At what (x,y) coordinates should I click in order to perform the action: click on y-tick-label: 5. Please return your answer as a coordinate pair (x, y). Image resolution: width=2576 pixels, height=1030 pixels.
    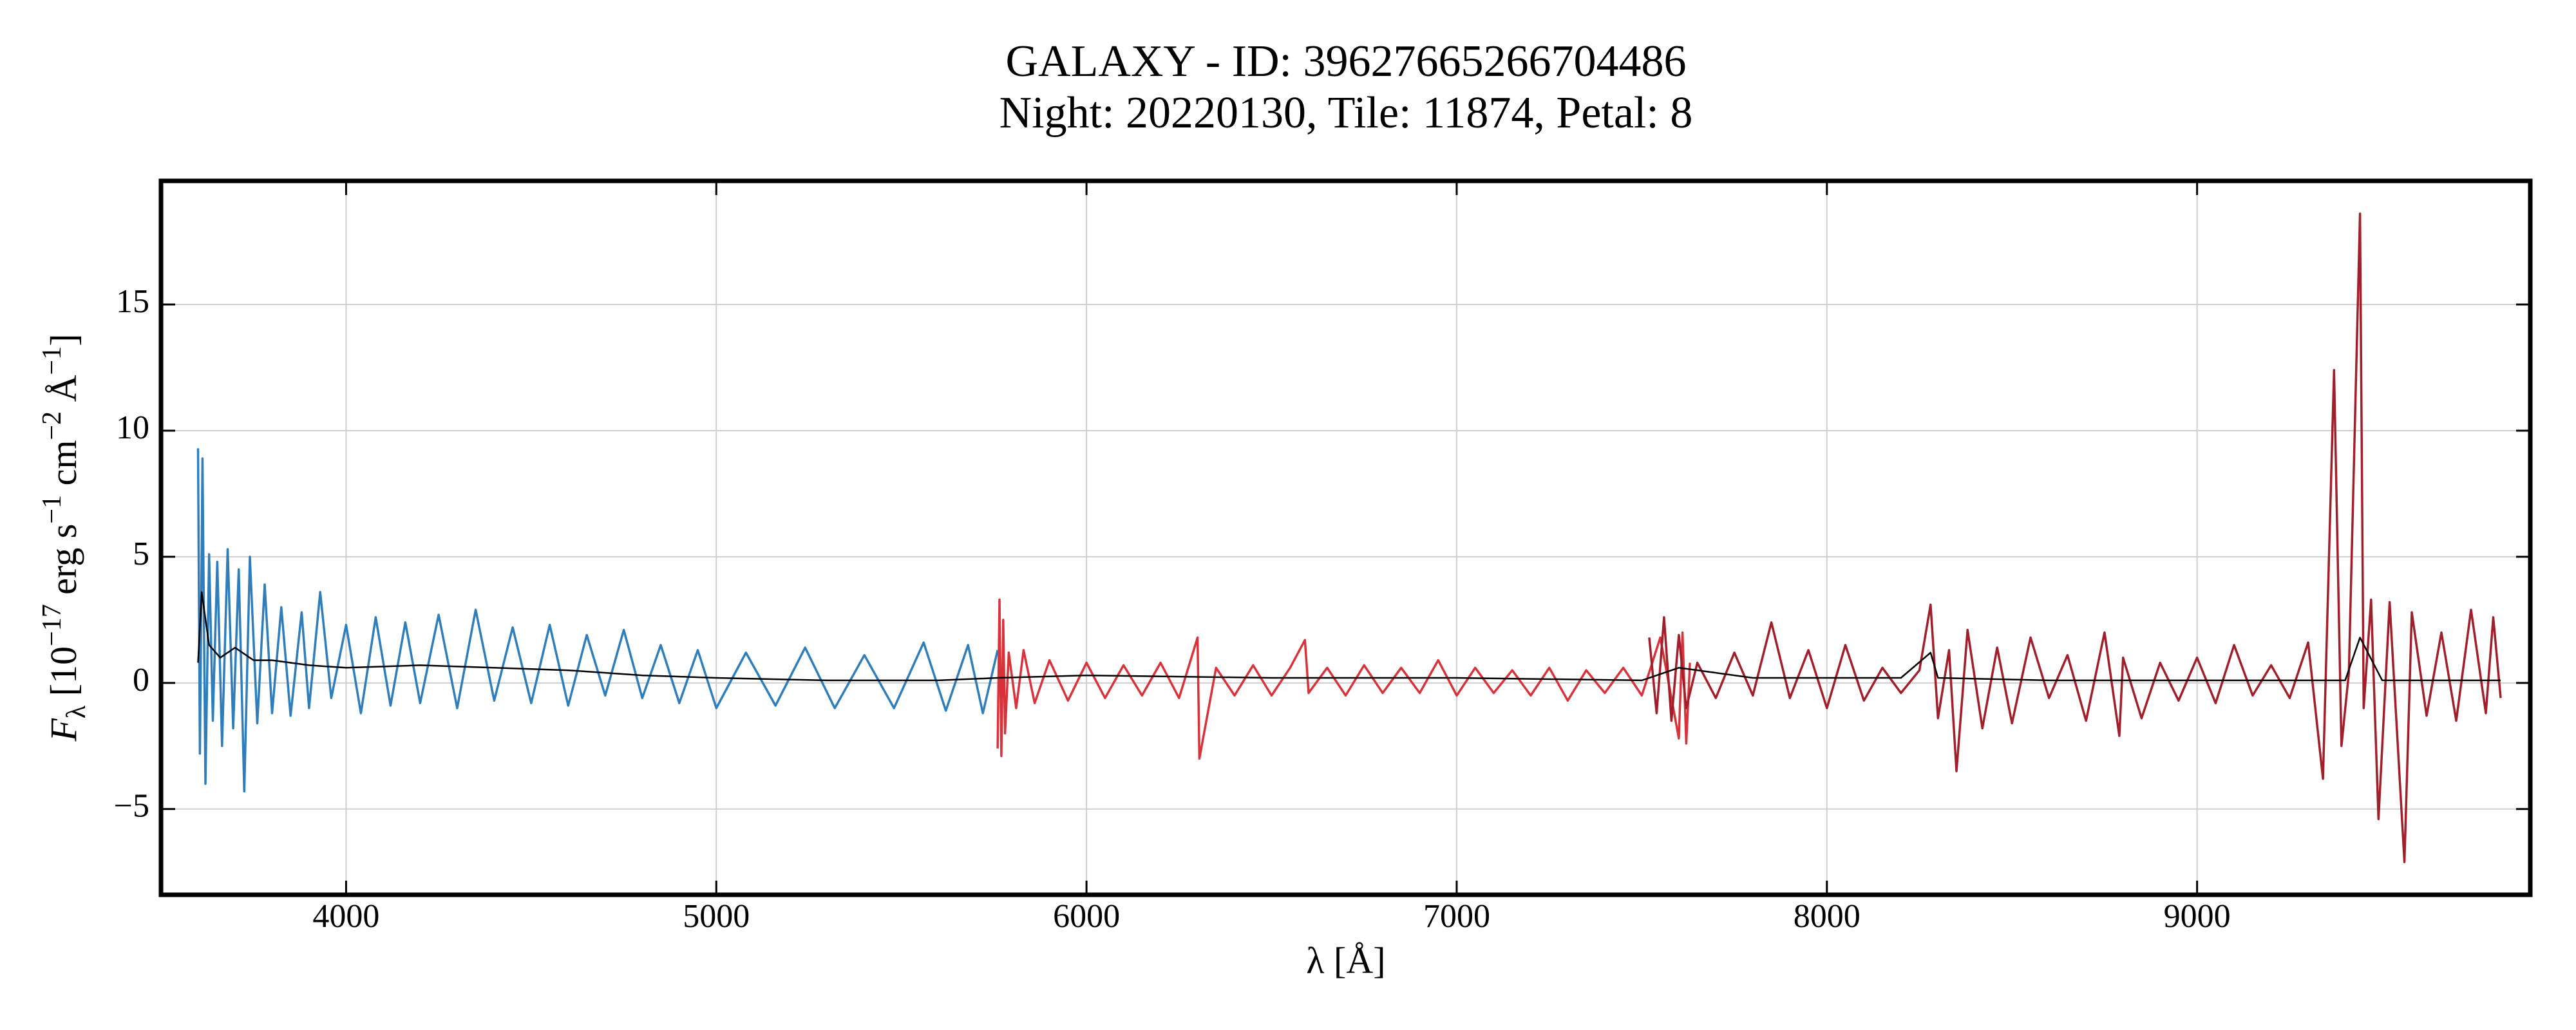
    Looking at the image, I should click on (141, 554).